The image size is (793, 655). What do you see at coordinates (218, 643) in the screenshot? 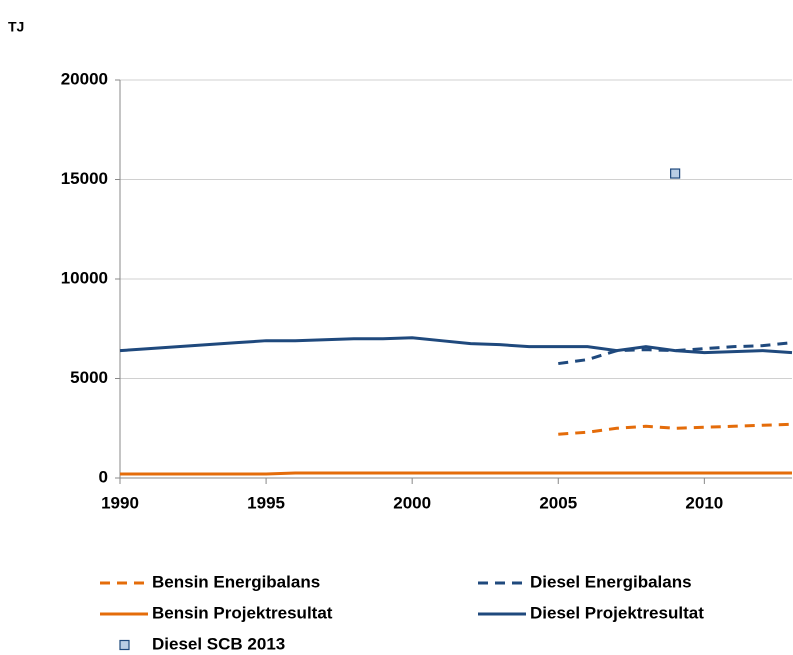
I see `legend-label: Diesel SCB 2013` at bounding box center [218, 643].